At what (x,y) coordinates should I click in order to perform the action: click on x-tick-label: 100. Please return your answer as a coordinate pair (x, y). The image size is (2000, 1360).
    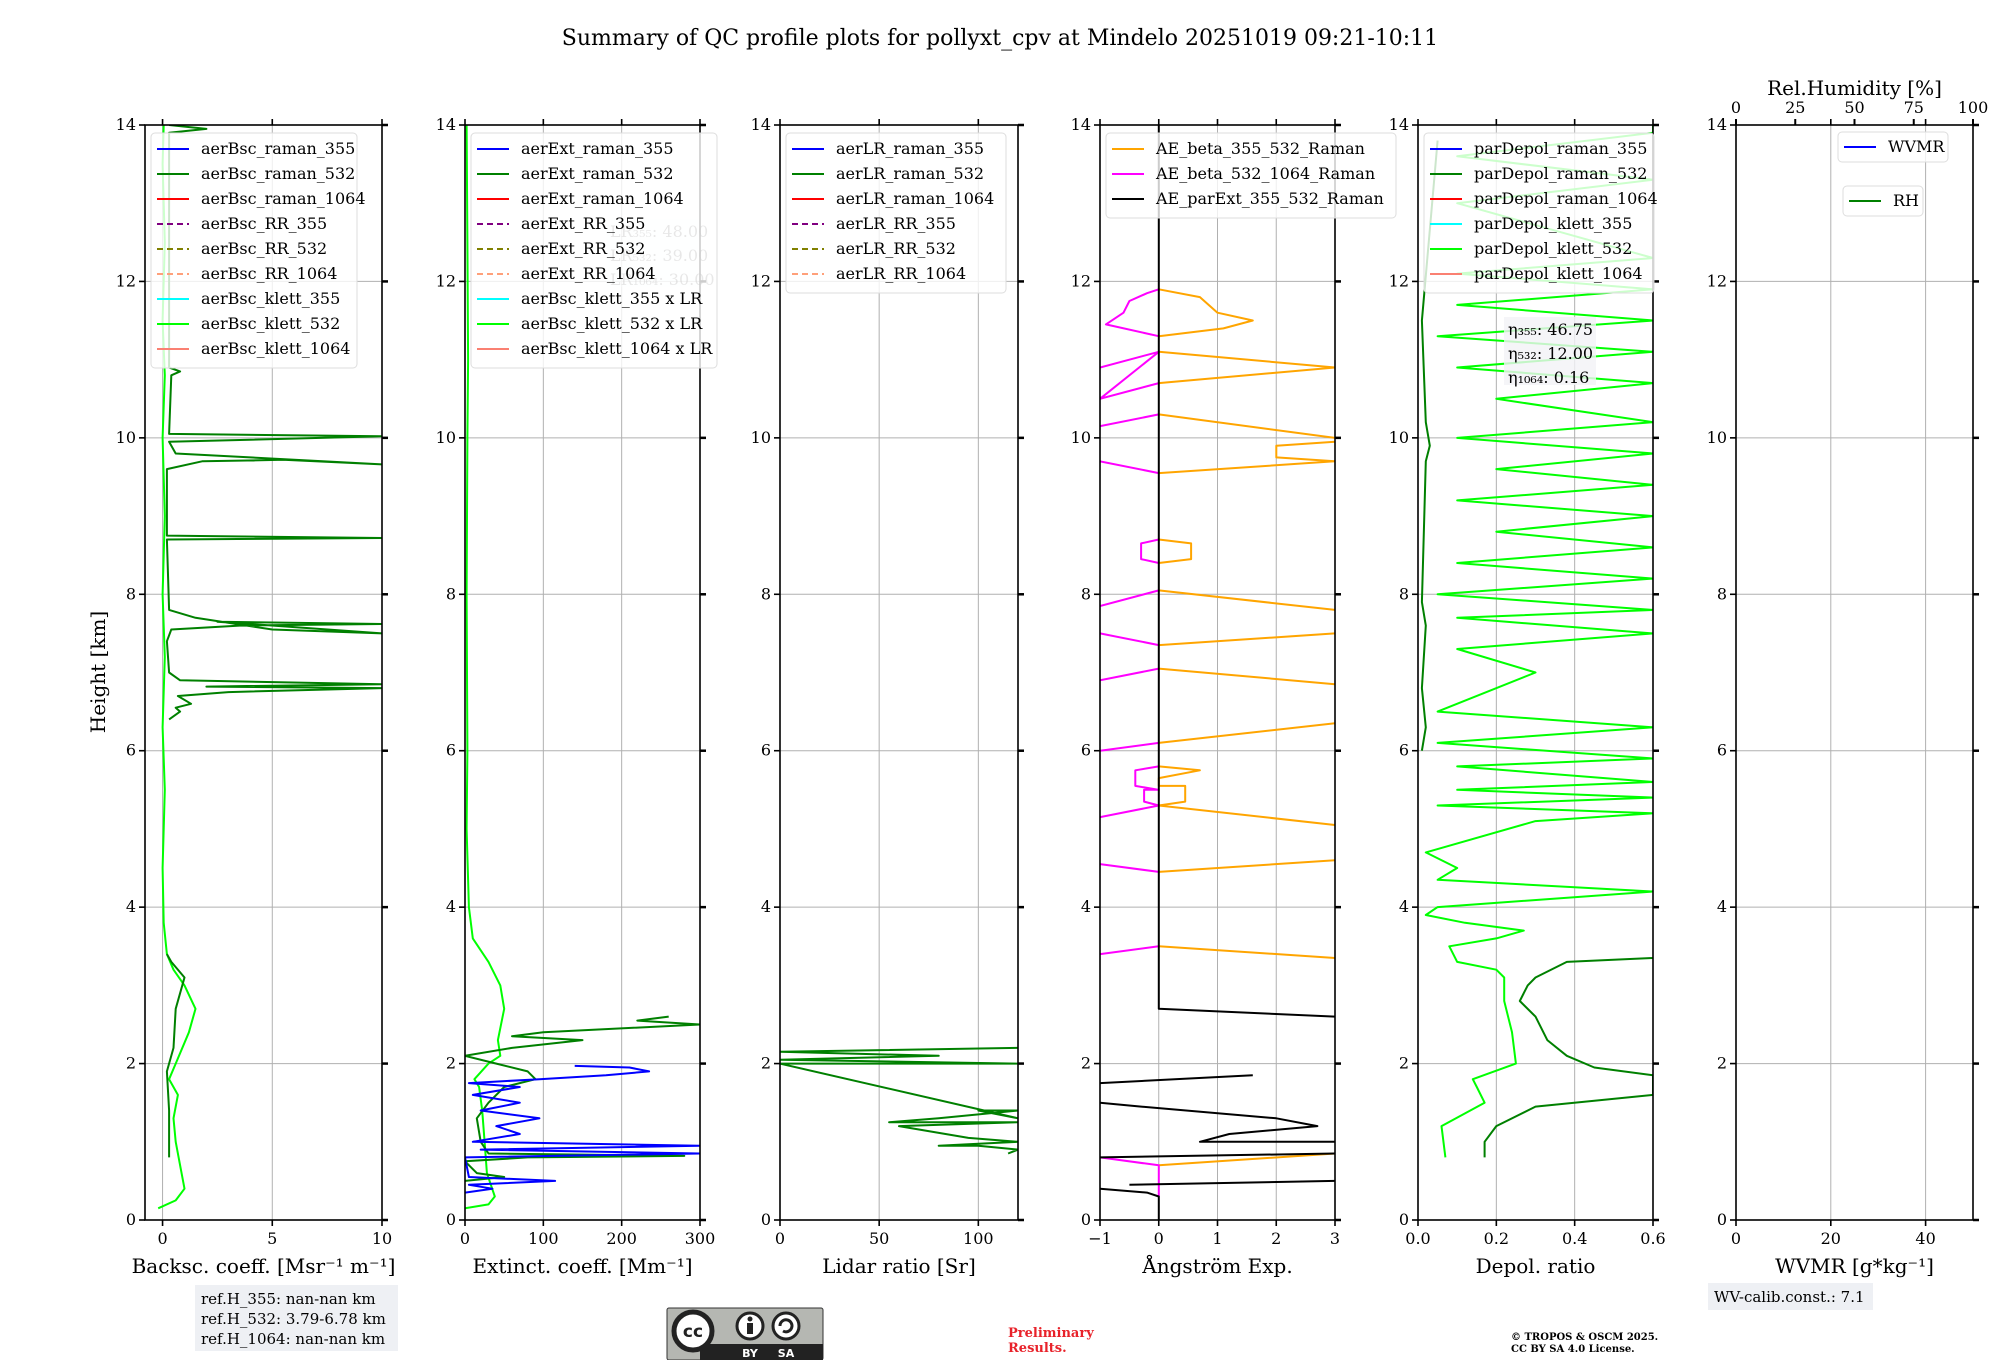
    Looking at the image, I should click on (978, 1238).